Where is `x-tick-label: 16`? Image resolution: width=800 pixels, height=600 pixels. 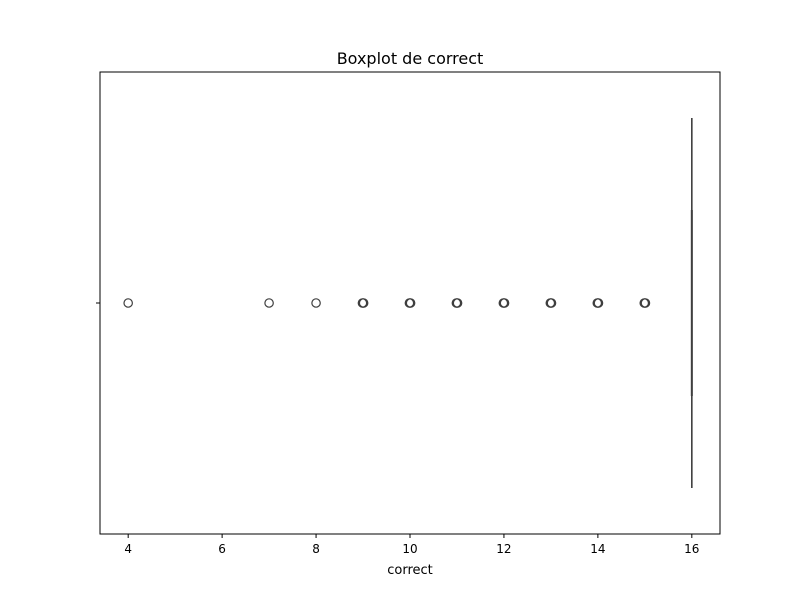 x-tick-label: 16 is located at coordinates (691, 549).